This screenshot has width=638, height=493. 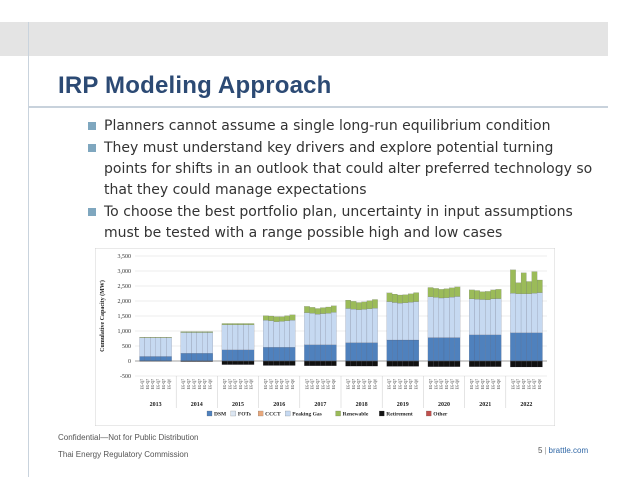 I want to click on year-tick-label: 2014, so click(x=197, y=405).